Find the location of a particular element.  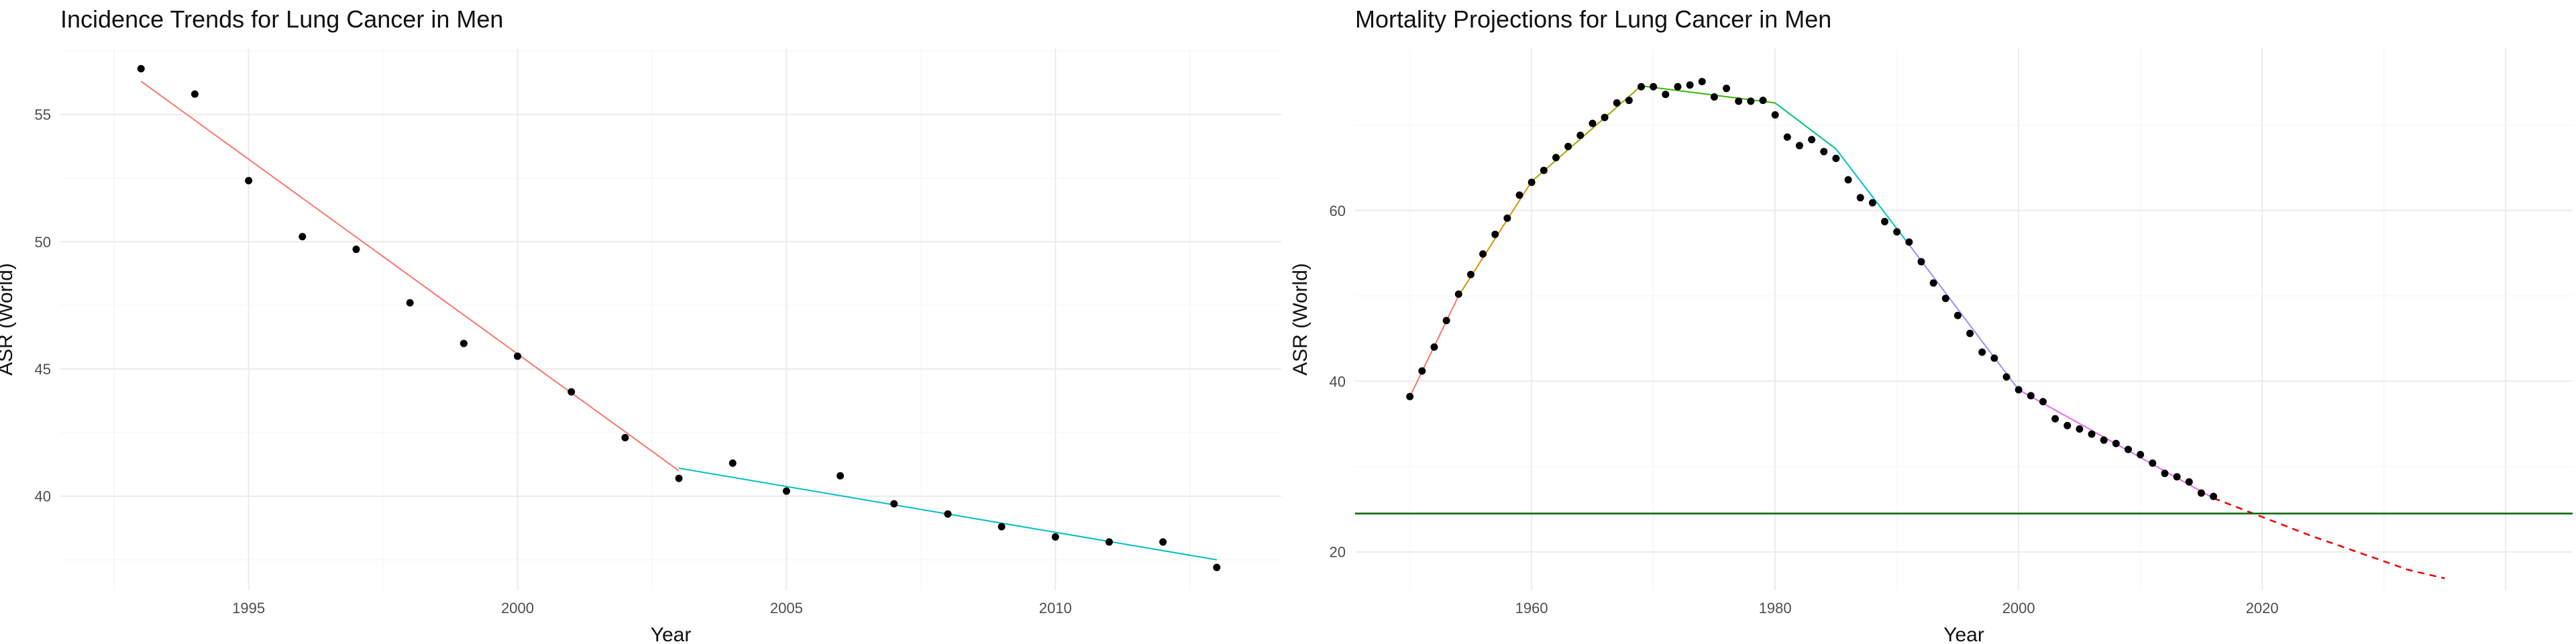

x-tick-label: 2000 is located at coordinates (517, 608).